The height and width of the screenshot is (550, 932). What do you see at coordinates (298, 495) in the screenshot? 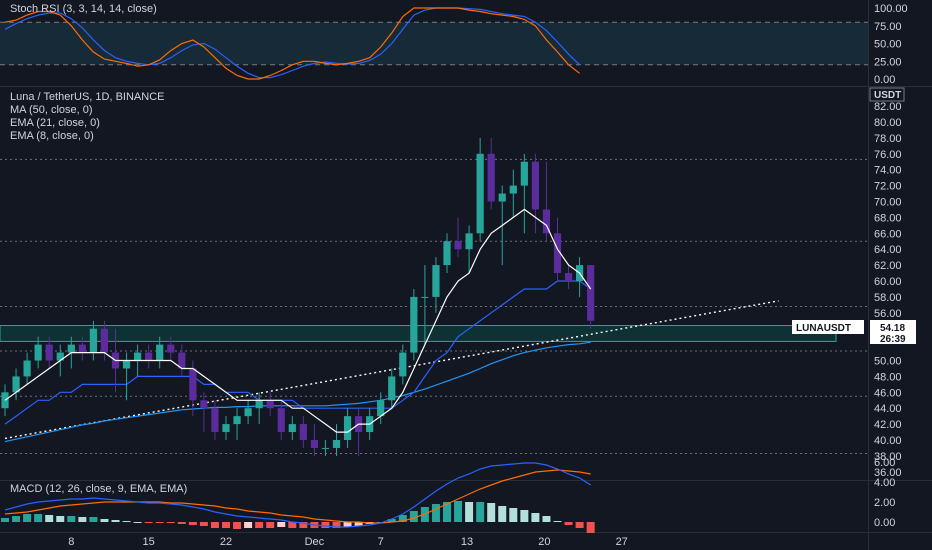
I see `macd-line` at bounding box center [298, 495].